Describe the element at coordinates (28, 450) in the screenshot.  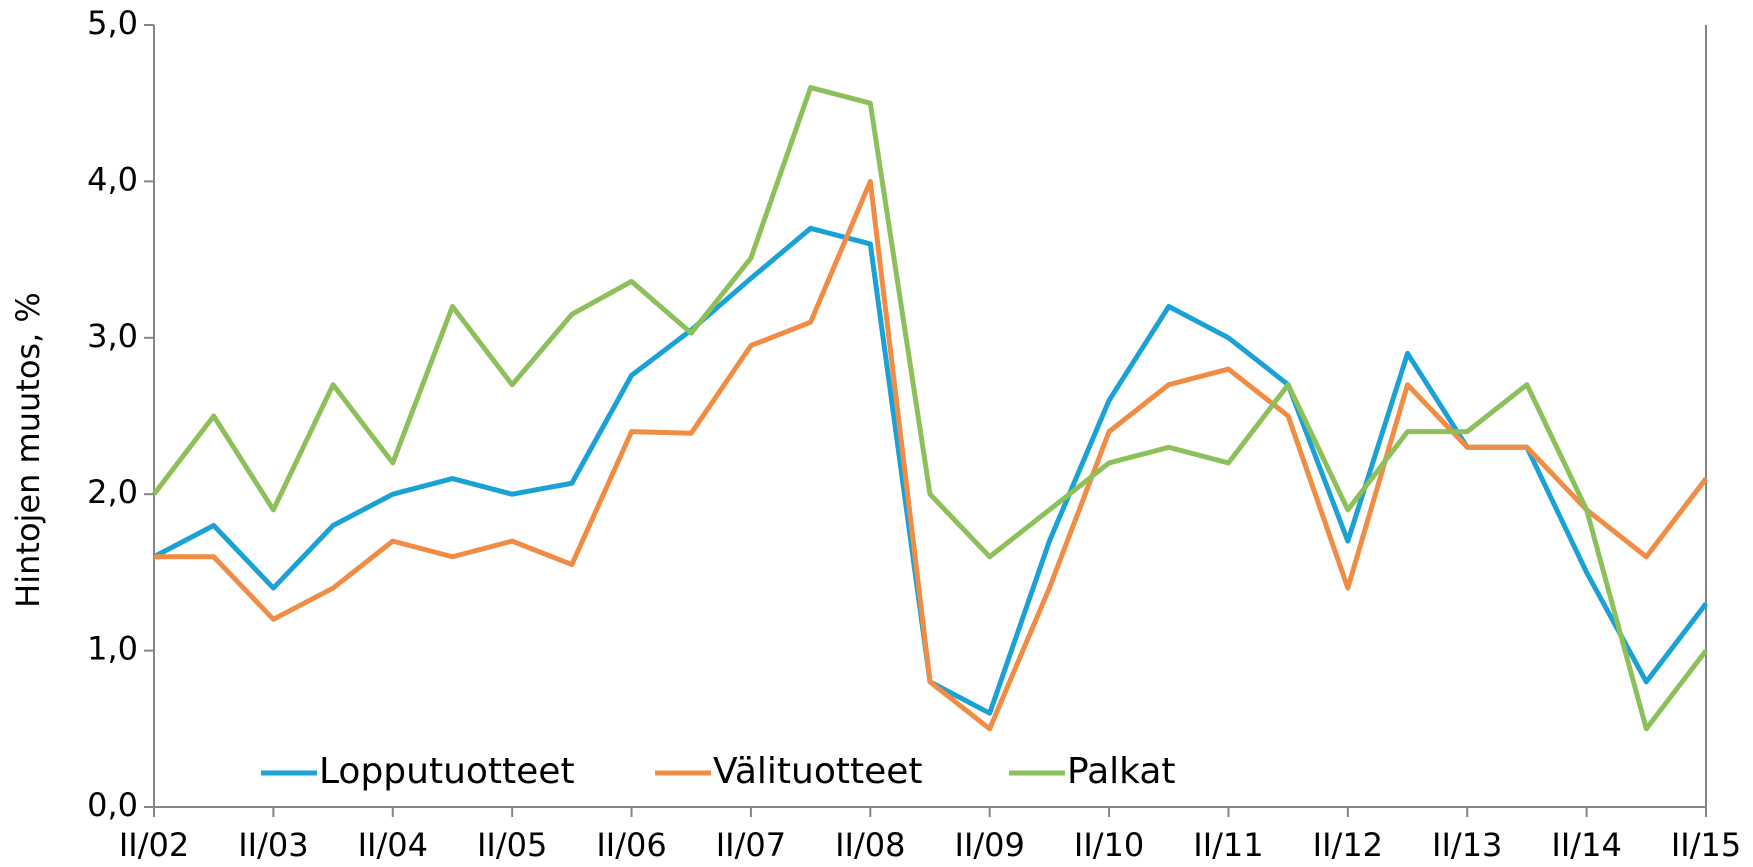
I see `y-axis-label: Hintojen muutos, %` at that location.